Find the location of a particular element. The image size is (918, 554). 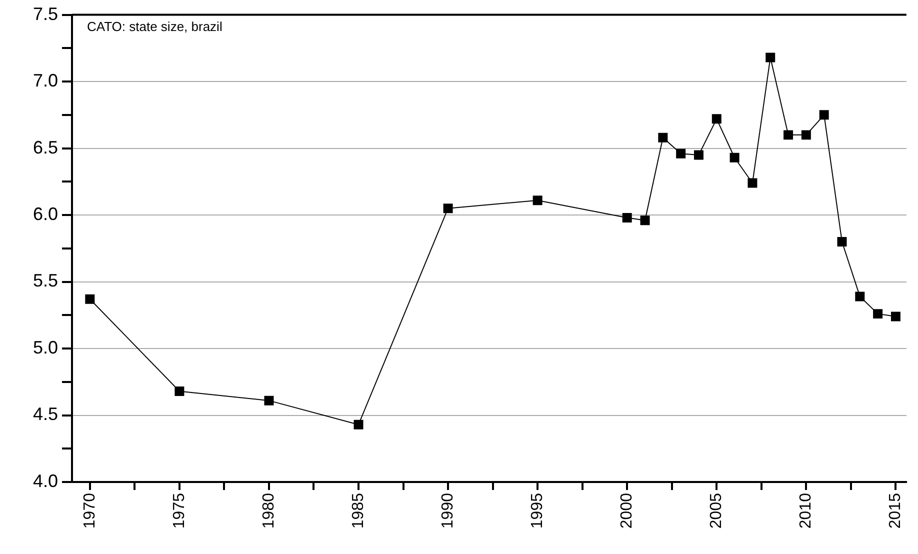

x-tick-label: 2005 is located at coordinates (717, 510).